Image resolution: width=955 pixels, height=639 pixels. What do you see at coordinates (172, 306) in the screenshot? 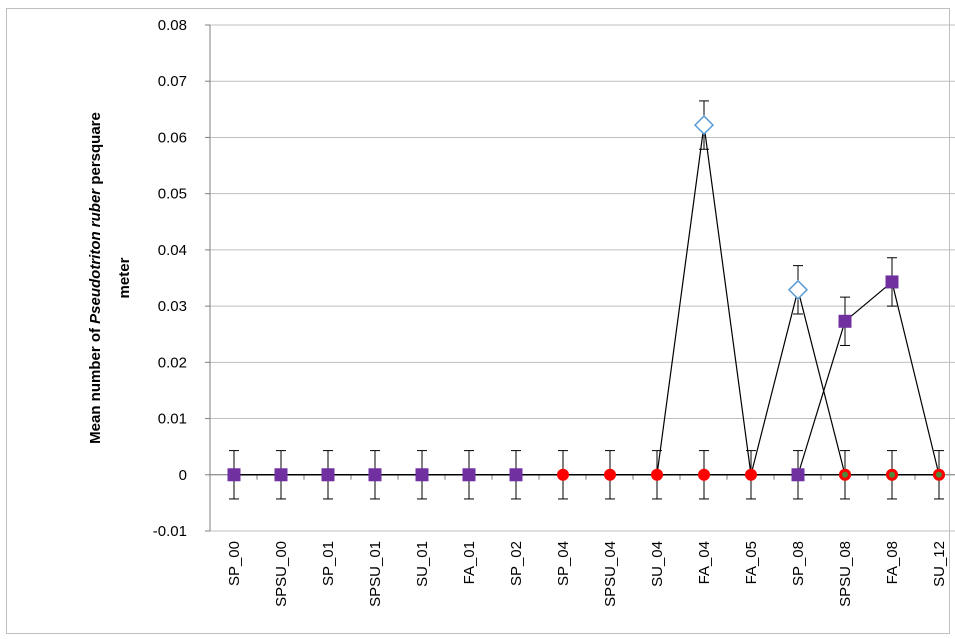
I see `y-tick-label: 0.03` at bounding box center [172, 306].